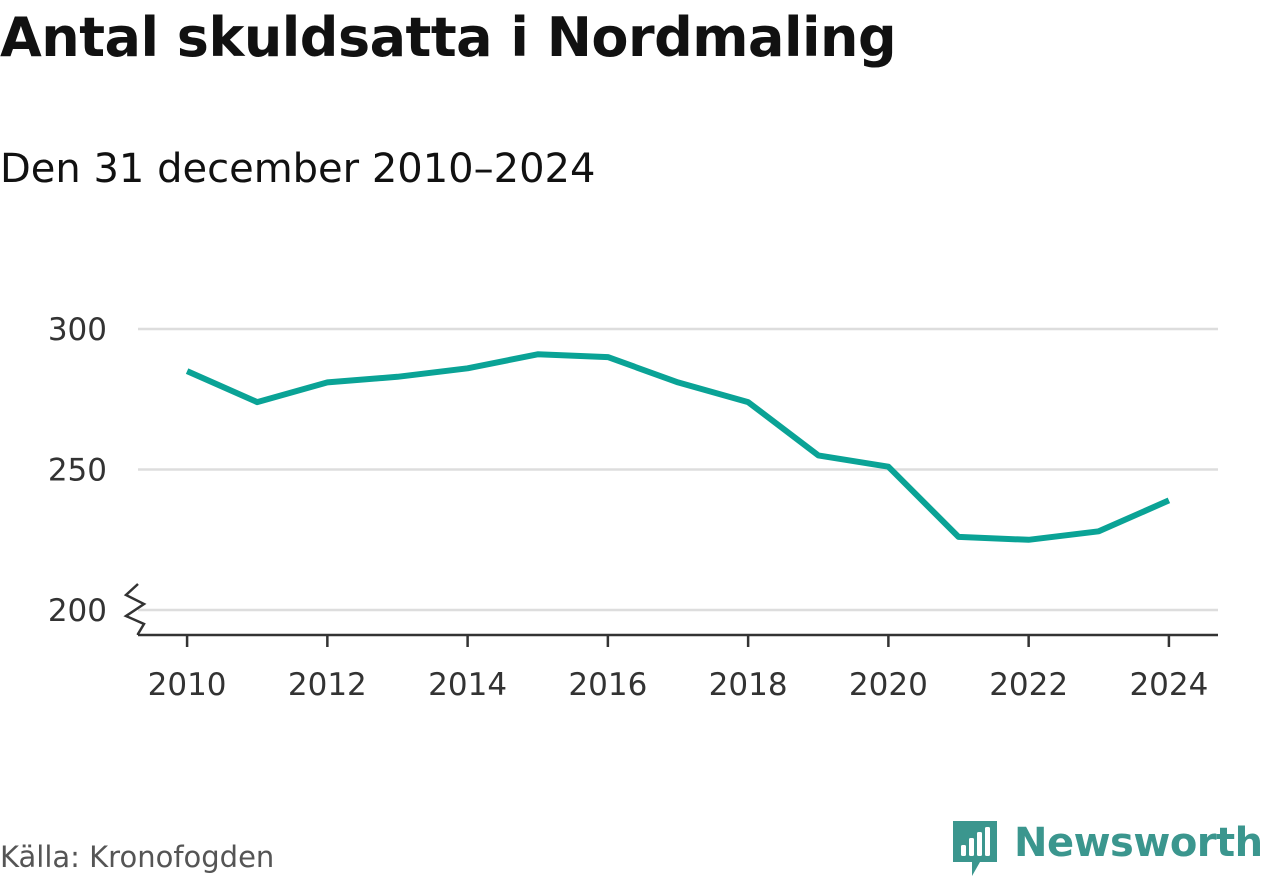 The height and width of the screenshot is (880, 1262). I want to click on x-tick-label: 2012, so click(327, 685).